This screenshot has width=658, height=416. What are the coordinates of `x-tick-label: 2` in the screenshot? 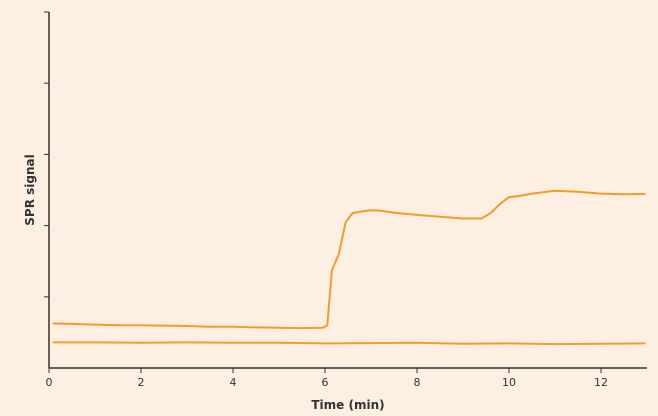 It's located at (141, 382).